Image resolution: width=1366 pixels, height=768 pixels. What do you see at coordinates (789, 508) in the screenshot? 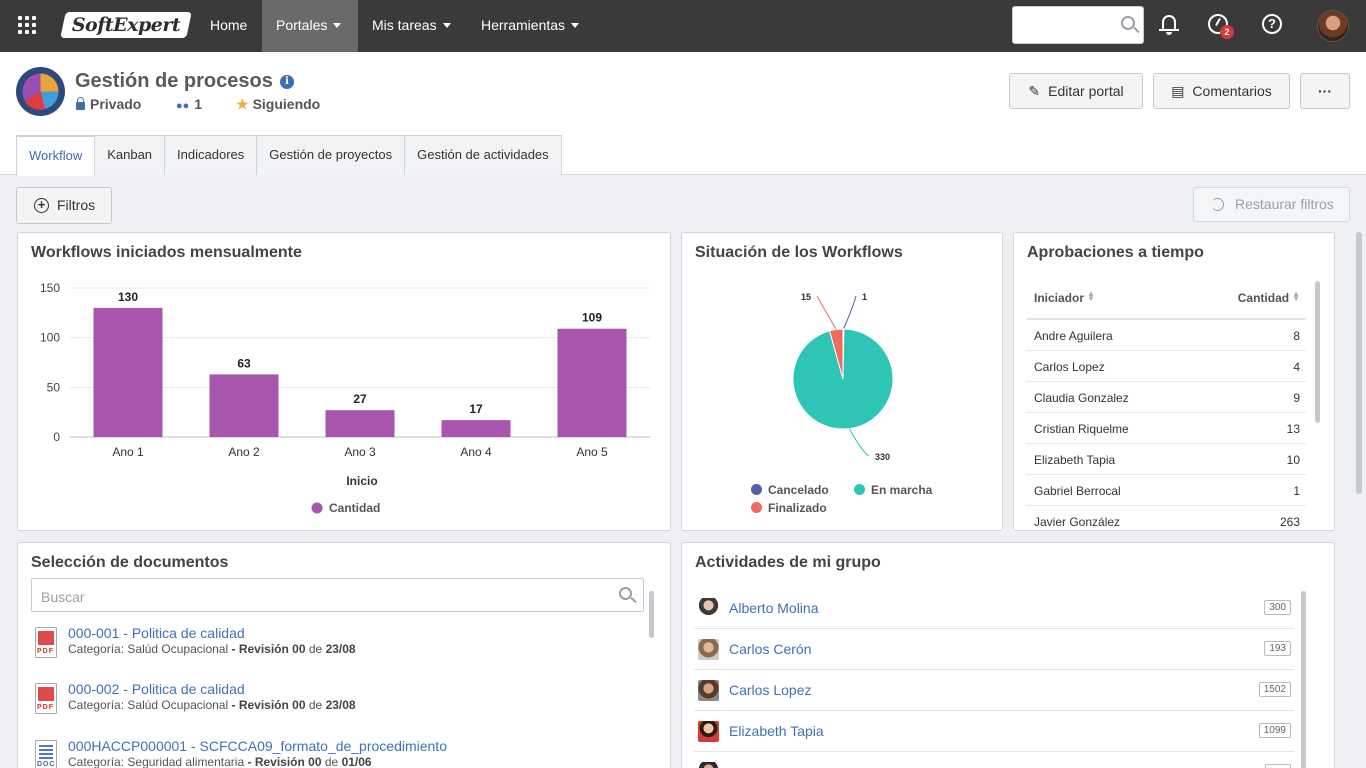
I see `legend-finalizado: Finalizado` at bounding box center [789, 508].